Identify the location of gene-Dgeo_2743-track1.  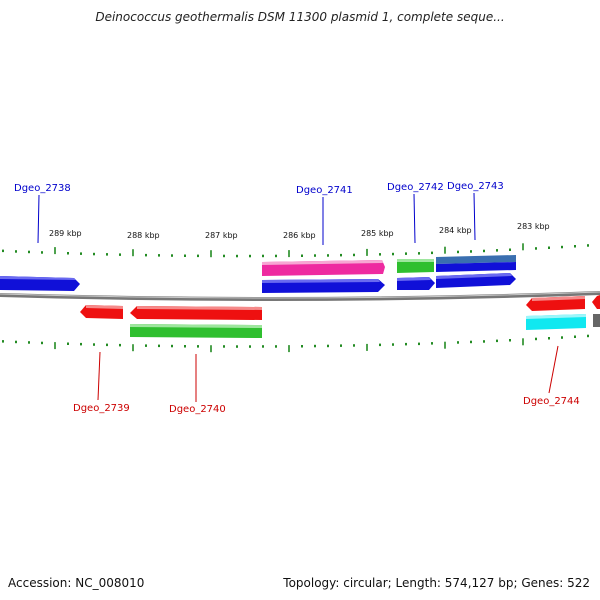
(476, 267).